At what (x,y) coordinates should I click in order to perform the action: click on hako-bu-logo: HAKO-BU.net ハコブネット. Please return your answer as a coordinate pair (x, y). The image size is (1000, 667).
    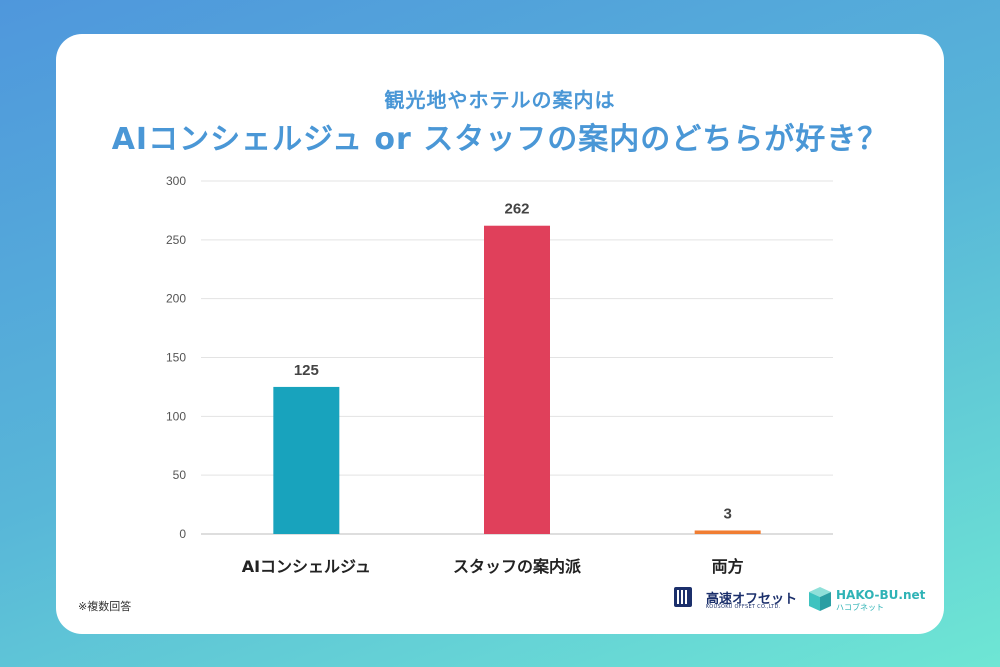
    Looking at the image, I should click on (868, 601).